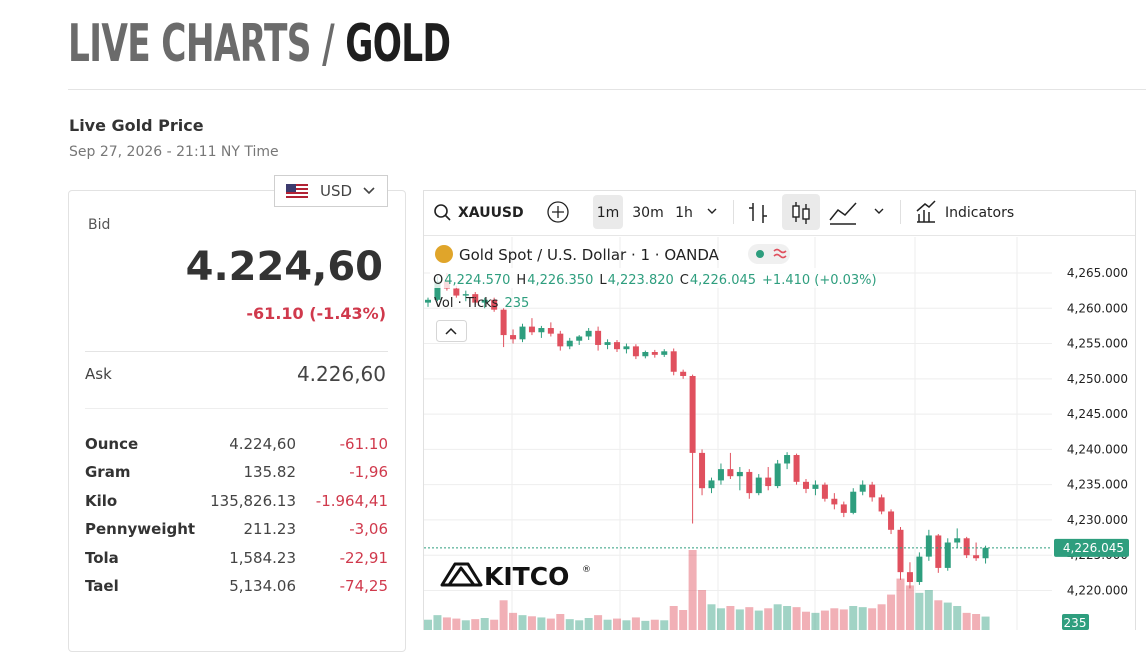 This screenshot has width=1146, height=652. I want to click on indicators-icon, so click(926, 211).